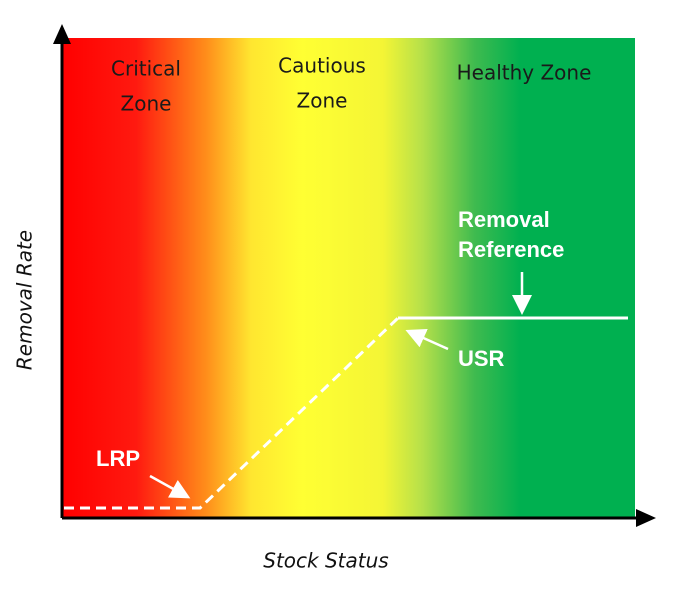 This screenshot has width=683, height=591. I want to click on usr-label: USR, so click(481, 358).